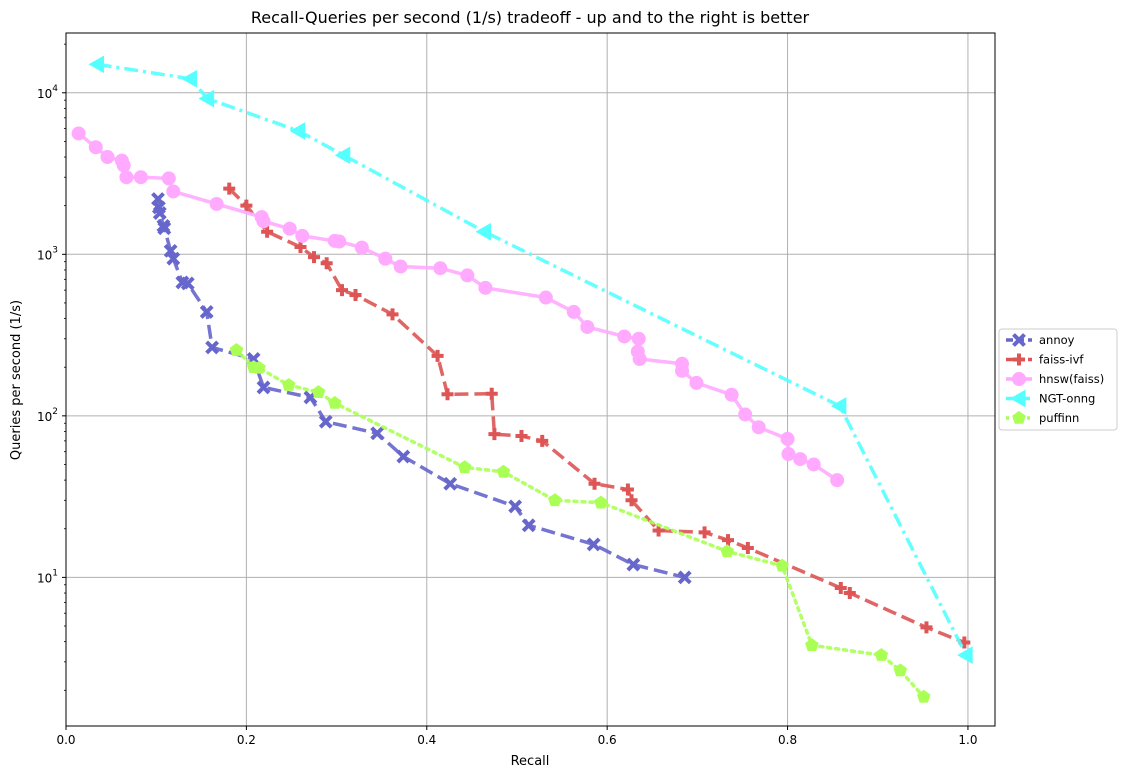 The image size is (1126, 778). What do you see at coordinates (787, 740) in the screenshot?
I see `x-tick-label: 0.8` at bounding box center [787, 740].